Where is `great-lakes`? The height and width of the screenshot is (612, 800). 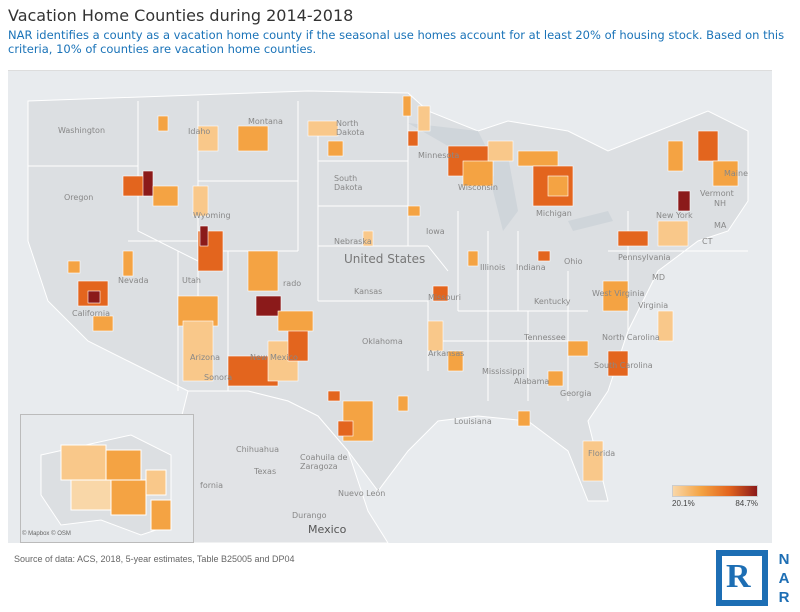
great-lakes is located at coordinates (510, 177).